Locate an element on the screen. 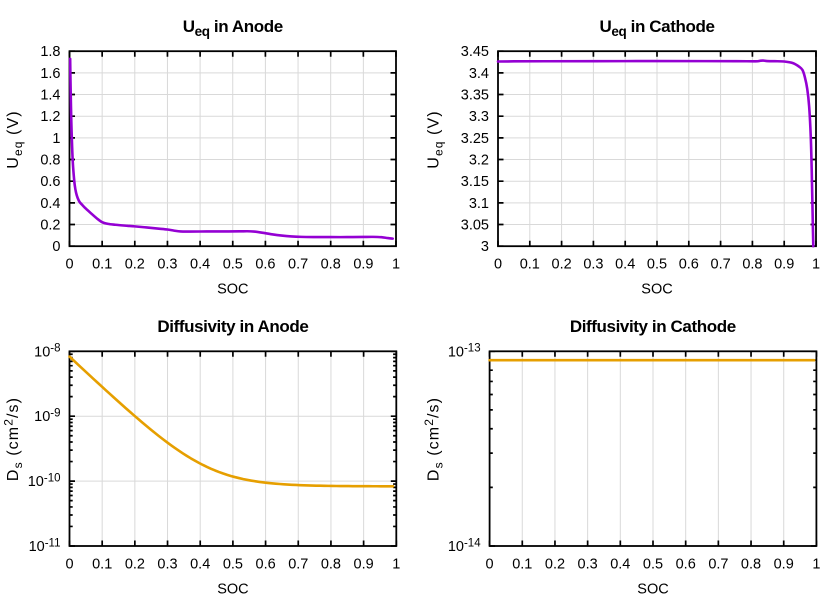 Image resolution: width=840 pixels, height=605 pixels. svg-text: Diffusivity in Anode is located at coordinates (232, 326).